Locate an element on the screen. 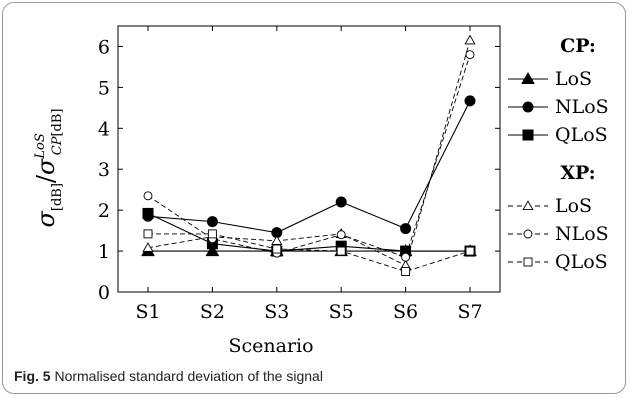  caption-label: Fig. 5 is located at coordinates (32, 376).